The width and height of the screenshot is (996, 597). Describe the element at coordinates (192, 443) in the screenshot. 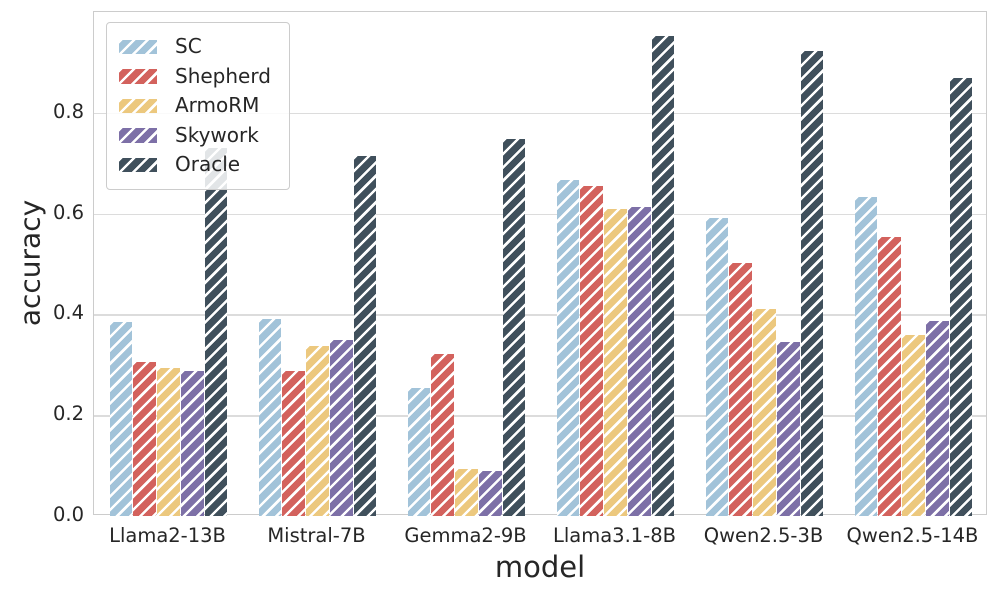

I see `bar-skywork-llama2-13b` at that location.